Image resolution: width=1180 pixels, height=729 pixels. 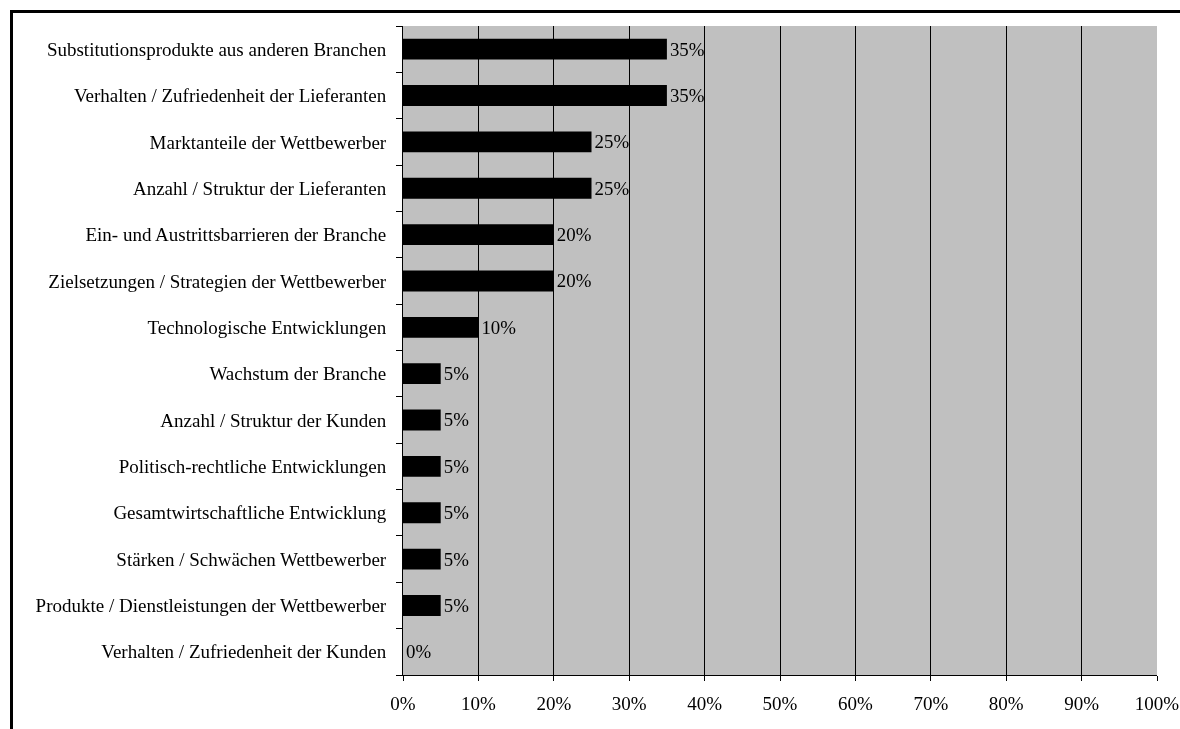 I want to click on y-tick-label: Ein- und Austrittsbarrieren der Branche, so click(x=236, y=235).